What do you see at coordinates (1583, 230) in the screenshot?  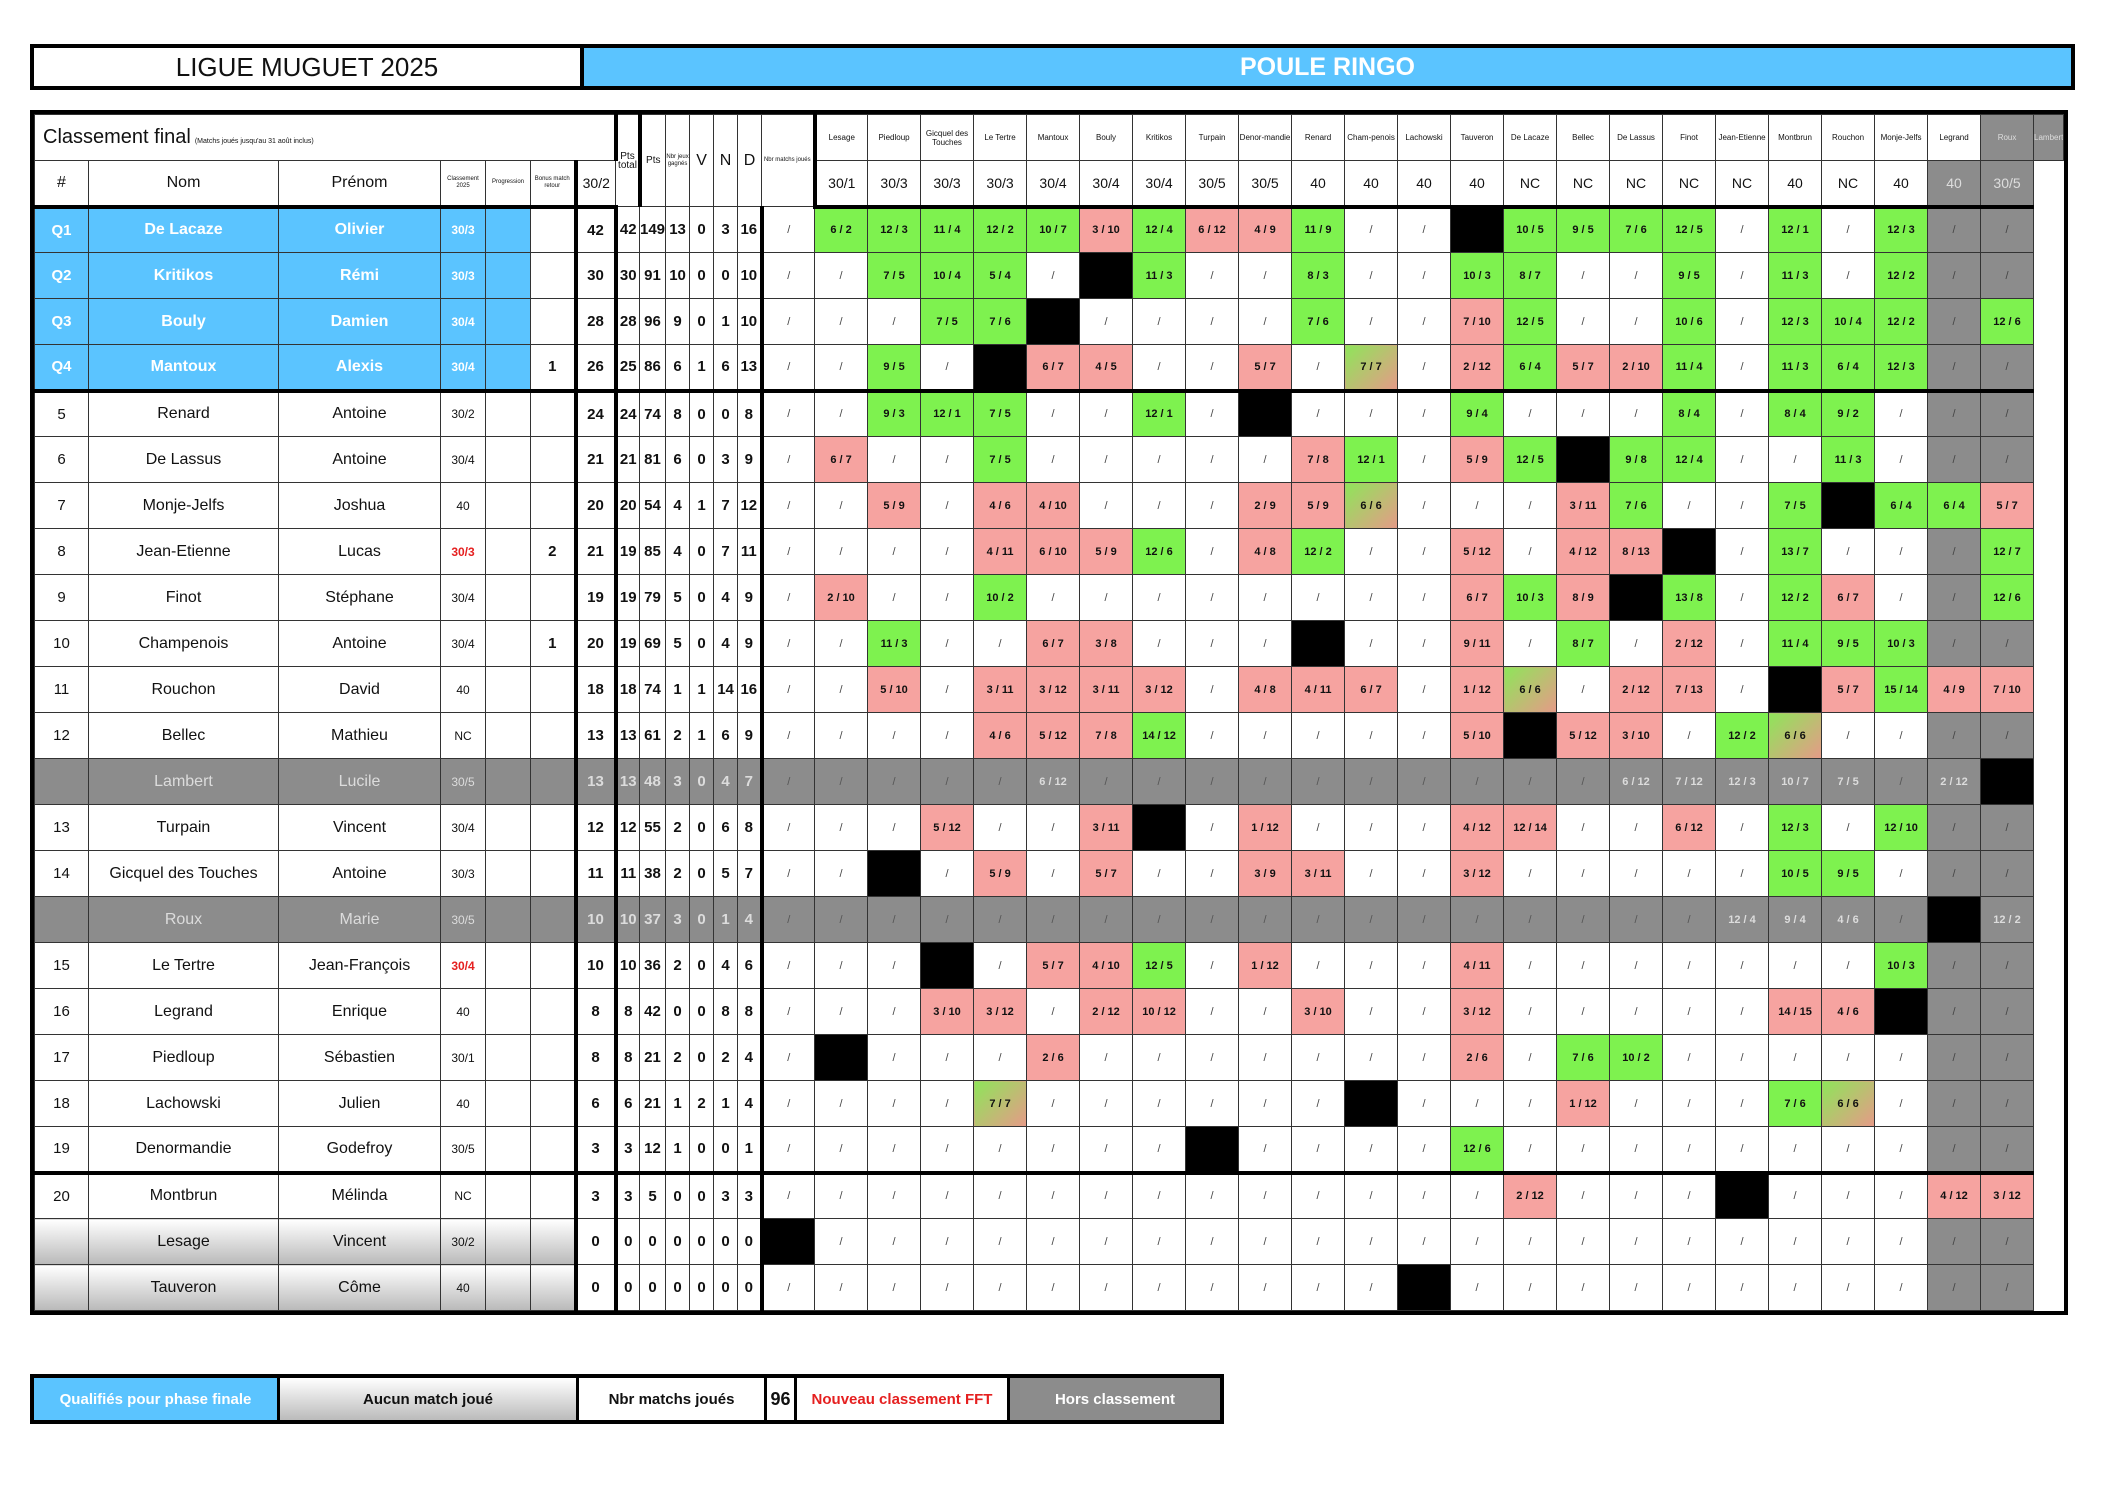 I see `score-text: 9 / 5` at bounding box center [1583, 230].